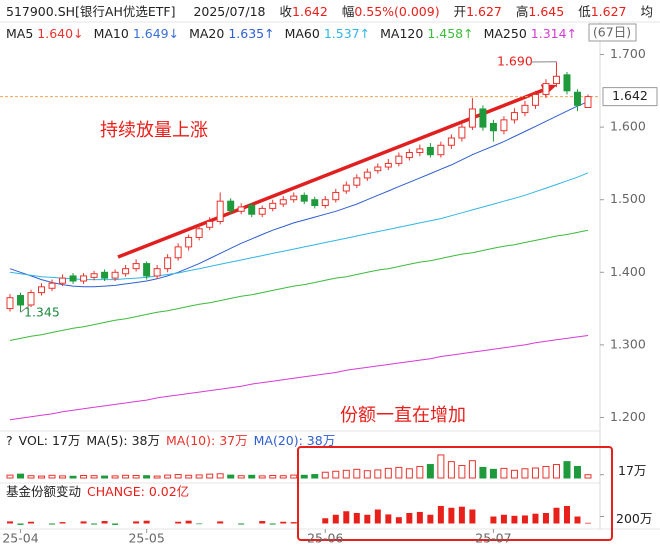 The image size is (660, 551). I want to click on volume-legend-item: MA(10): 37万, so click(207, 440).